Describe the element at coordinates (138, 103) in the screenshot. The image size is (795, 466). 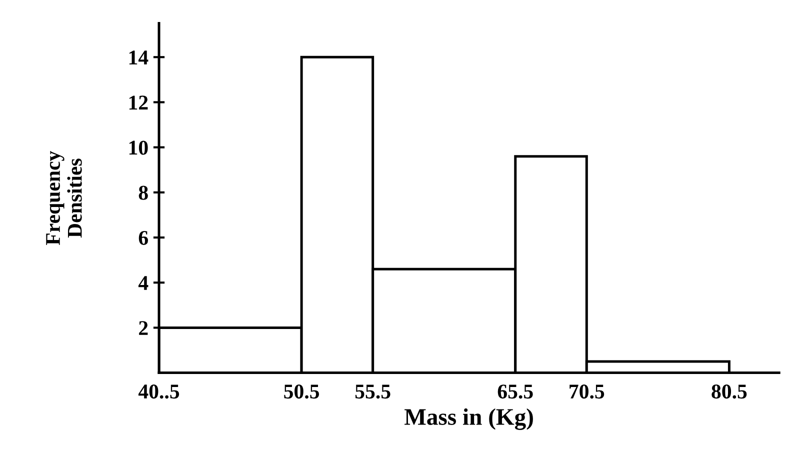
I see `y-tick-label: 12` at that location.